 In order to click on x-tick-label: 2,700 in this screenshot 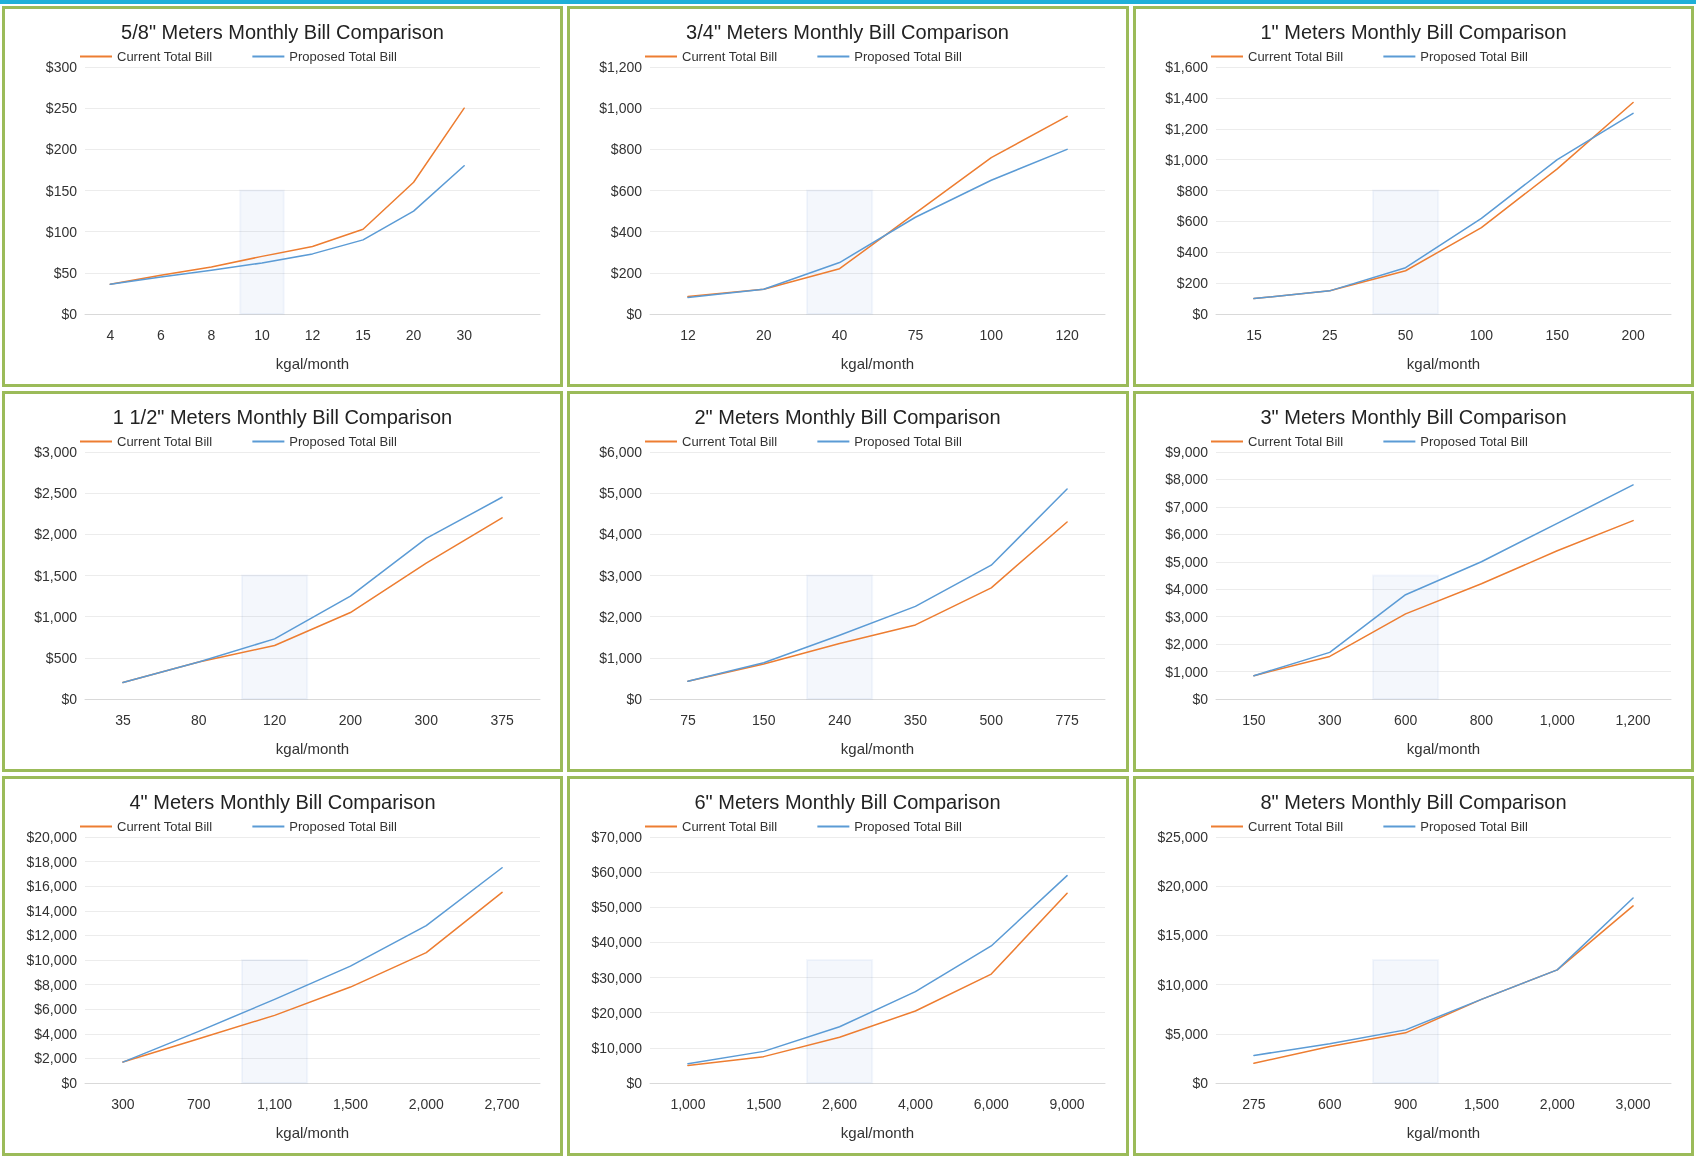, I will do `click(502, 1104)`.